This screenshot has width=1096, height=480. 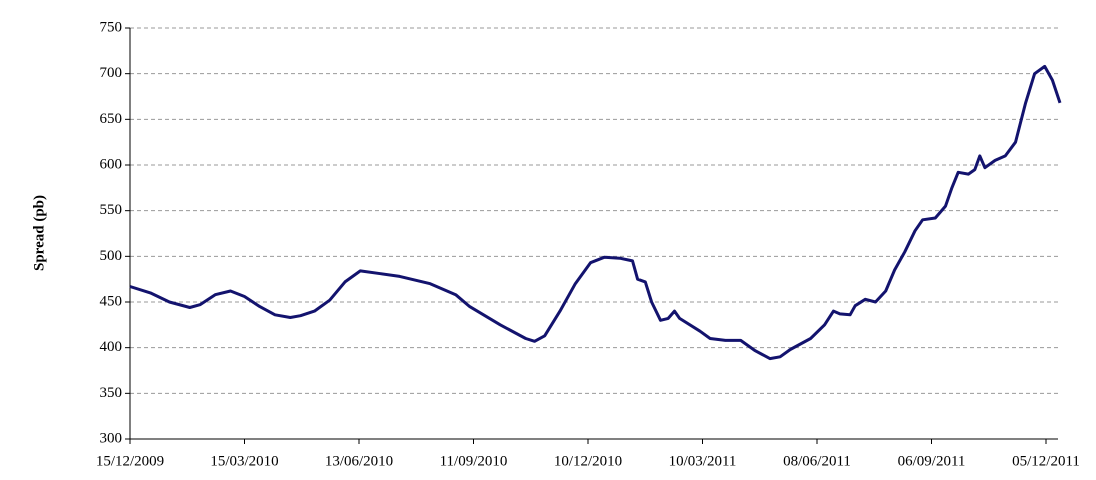 What do you see at coordinates (111, 210) in the screenshot?
I see `y-tick-label: 550` at bounding box center [111, 210].